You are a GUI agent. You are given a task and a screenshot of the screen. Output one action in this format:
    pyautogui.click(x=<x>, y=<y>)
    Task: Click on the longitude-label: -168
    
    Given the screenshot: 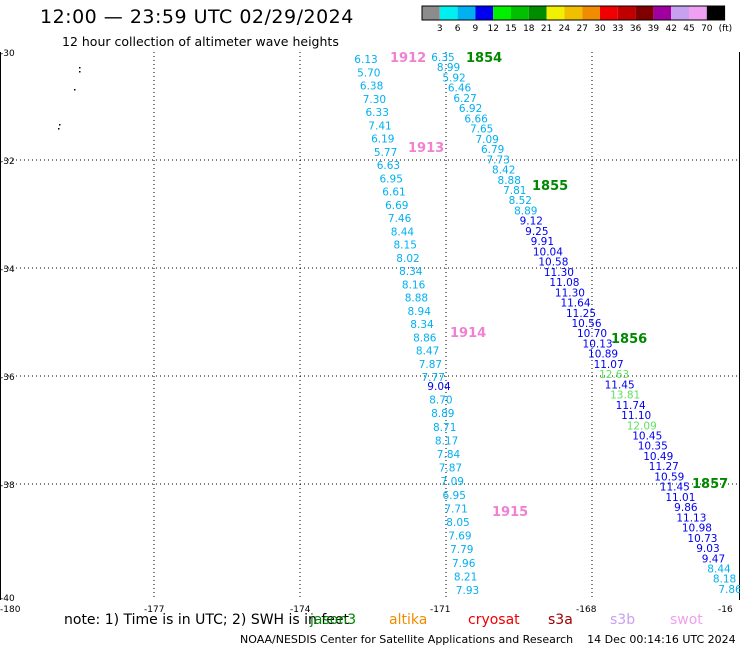 What is the action you would take?
    pyautogui.click(x=586, y=610)
    